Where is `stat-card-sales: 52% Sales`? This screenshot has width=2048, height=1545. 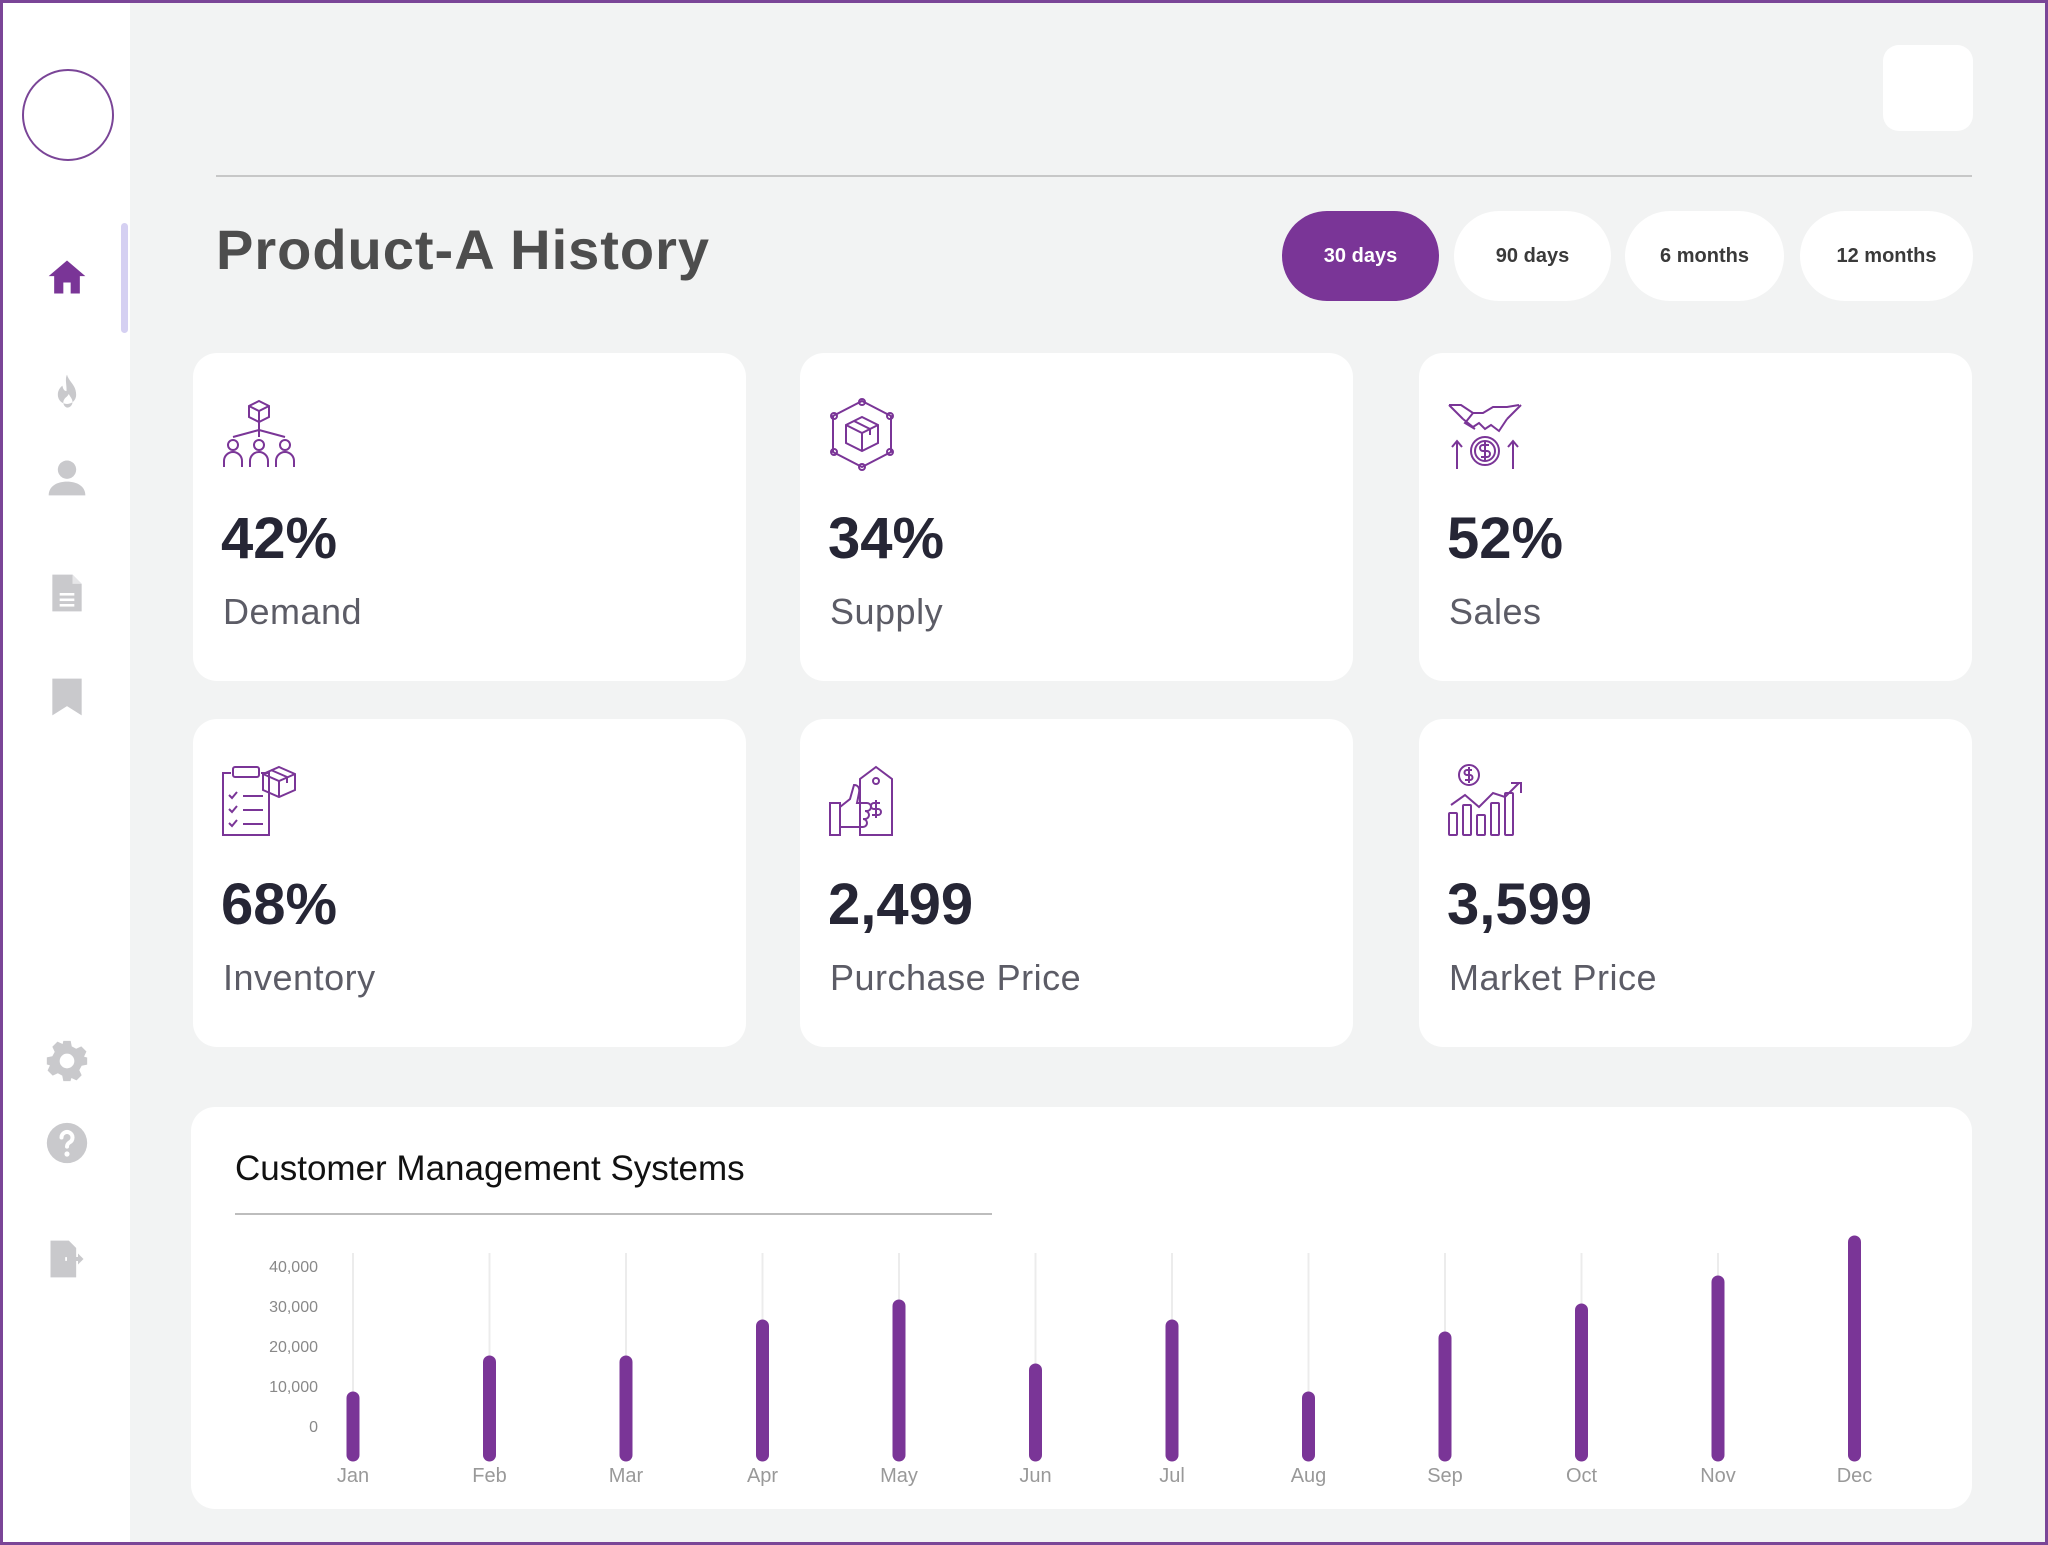
stat-card-sales: 52% Sales is located at coordinates (1695, 517).